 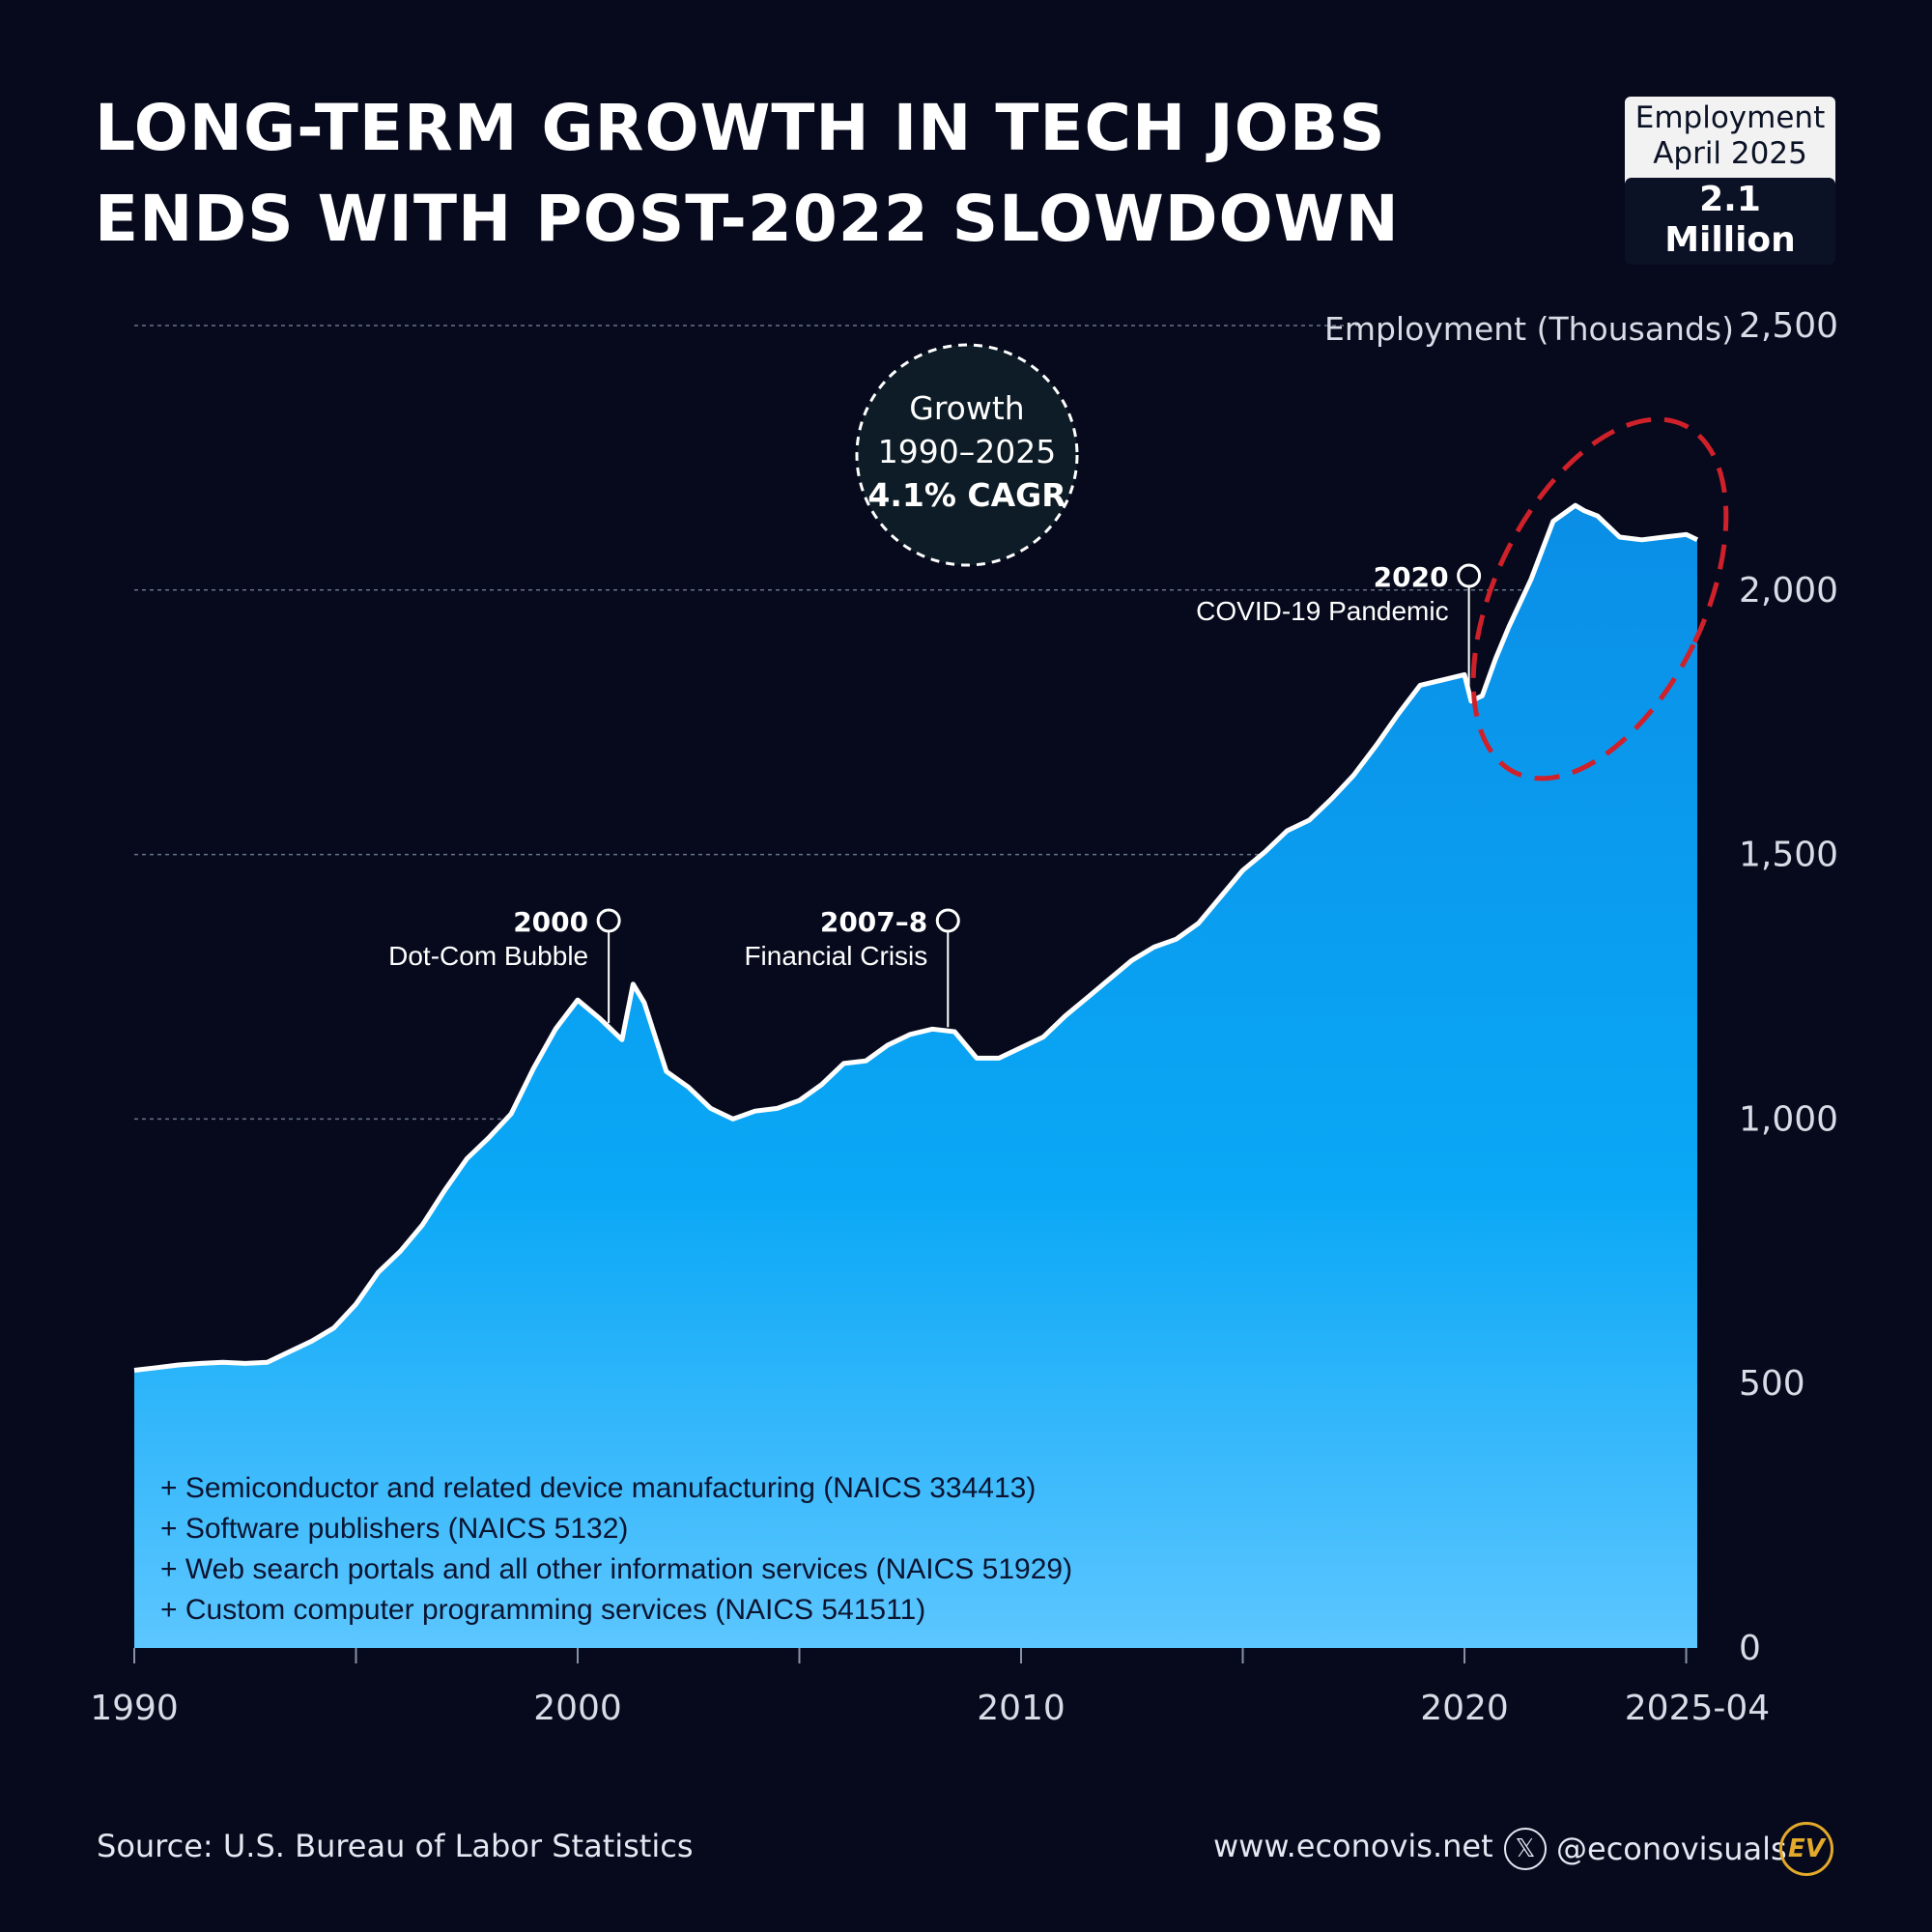 What do you see at coordinates (1788, 855) in the screenshot?
I see `y-tick-label: 1,500` at bounding box center [1788, 855].